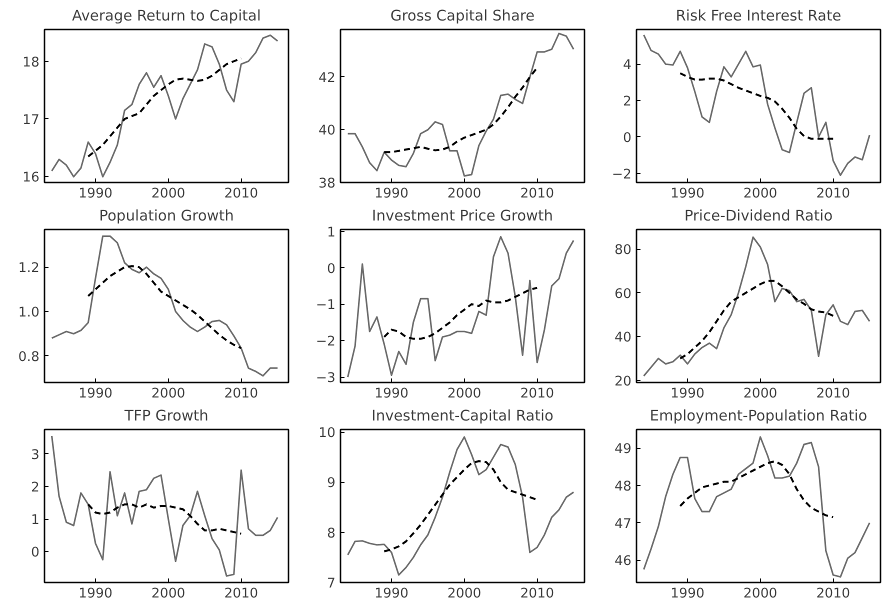 This screenshot has width=888, height=602. I want to click on y-tick-label: 60, so click(623, 294).